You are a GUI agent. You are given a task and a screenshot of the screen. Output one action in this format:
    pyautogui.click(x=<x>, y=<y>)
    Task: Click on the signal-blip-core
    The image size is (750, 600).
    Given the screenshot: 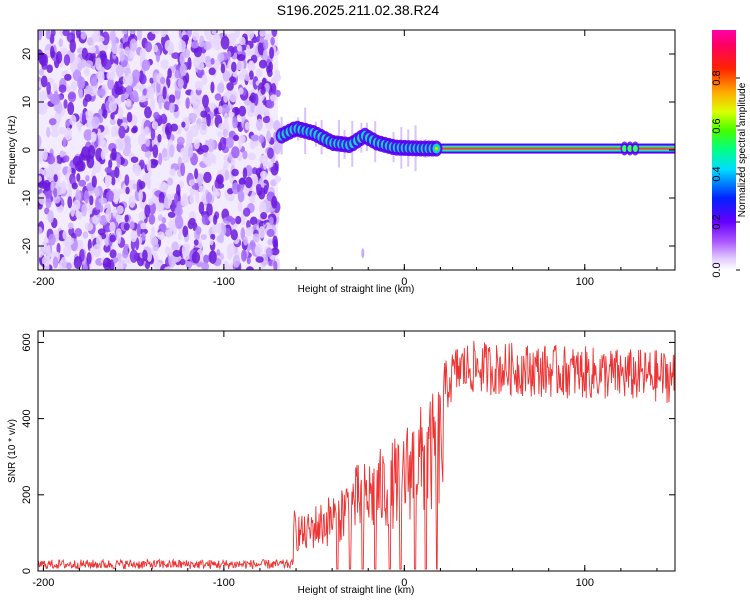 What is the action you would take?
    pyautogui.click(x=630, y=149)
    